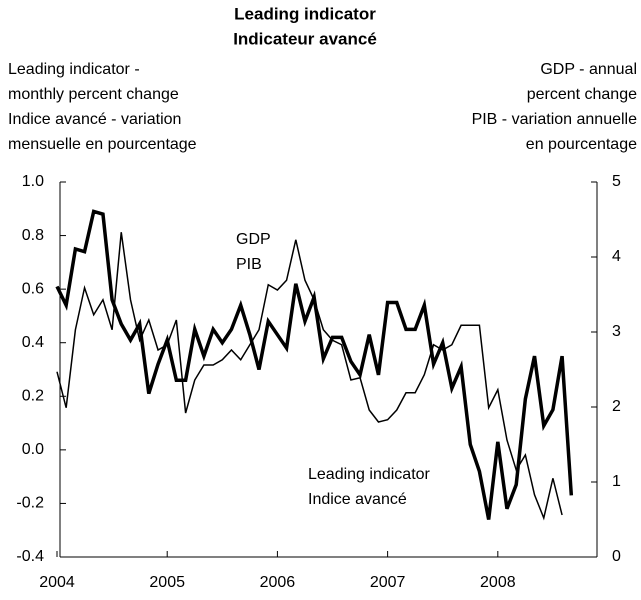 Image resolution: width=641 pixels, height=600 pixels. What do you see at coordinates (102, 144) in the screenshot?
I see `y-axis-label: mensuelle en pourcentage` at bounding box center [102, 144].